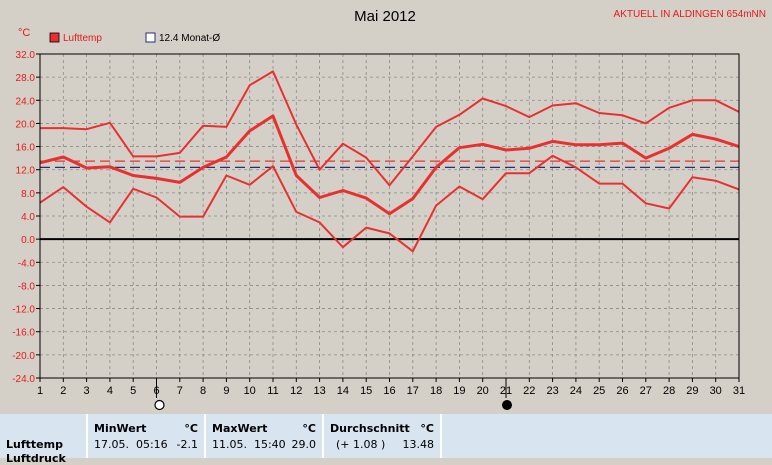 The image size is (772, 465). I want to click on y-tick-label: 12.0, so click(26, 171).